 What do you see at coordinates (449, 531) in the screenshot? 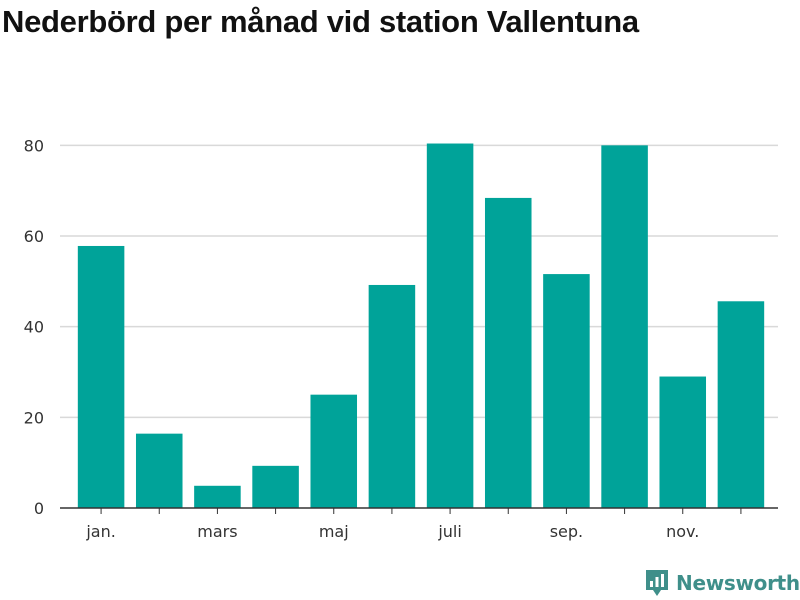
I see `x-tick-label: juli` at bounding box center [449, 531].